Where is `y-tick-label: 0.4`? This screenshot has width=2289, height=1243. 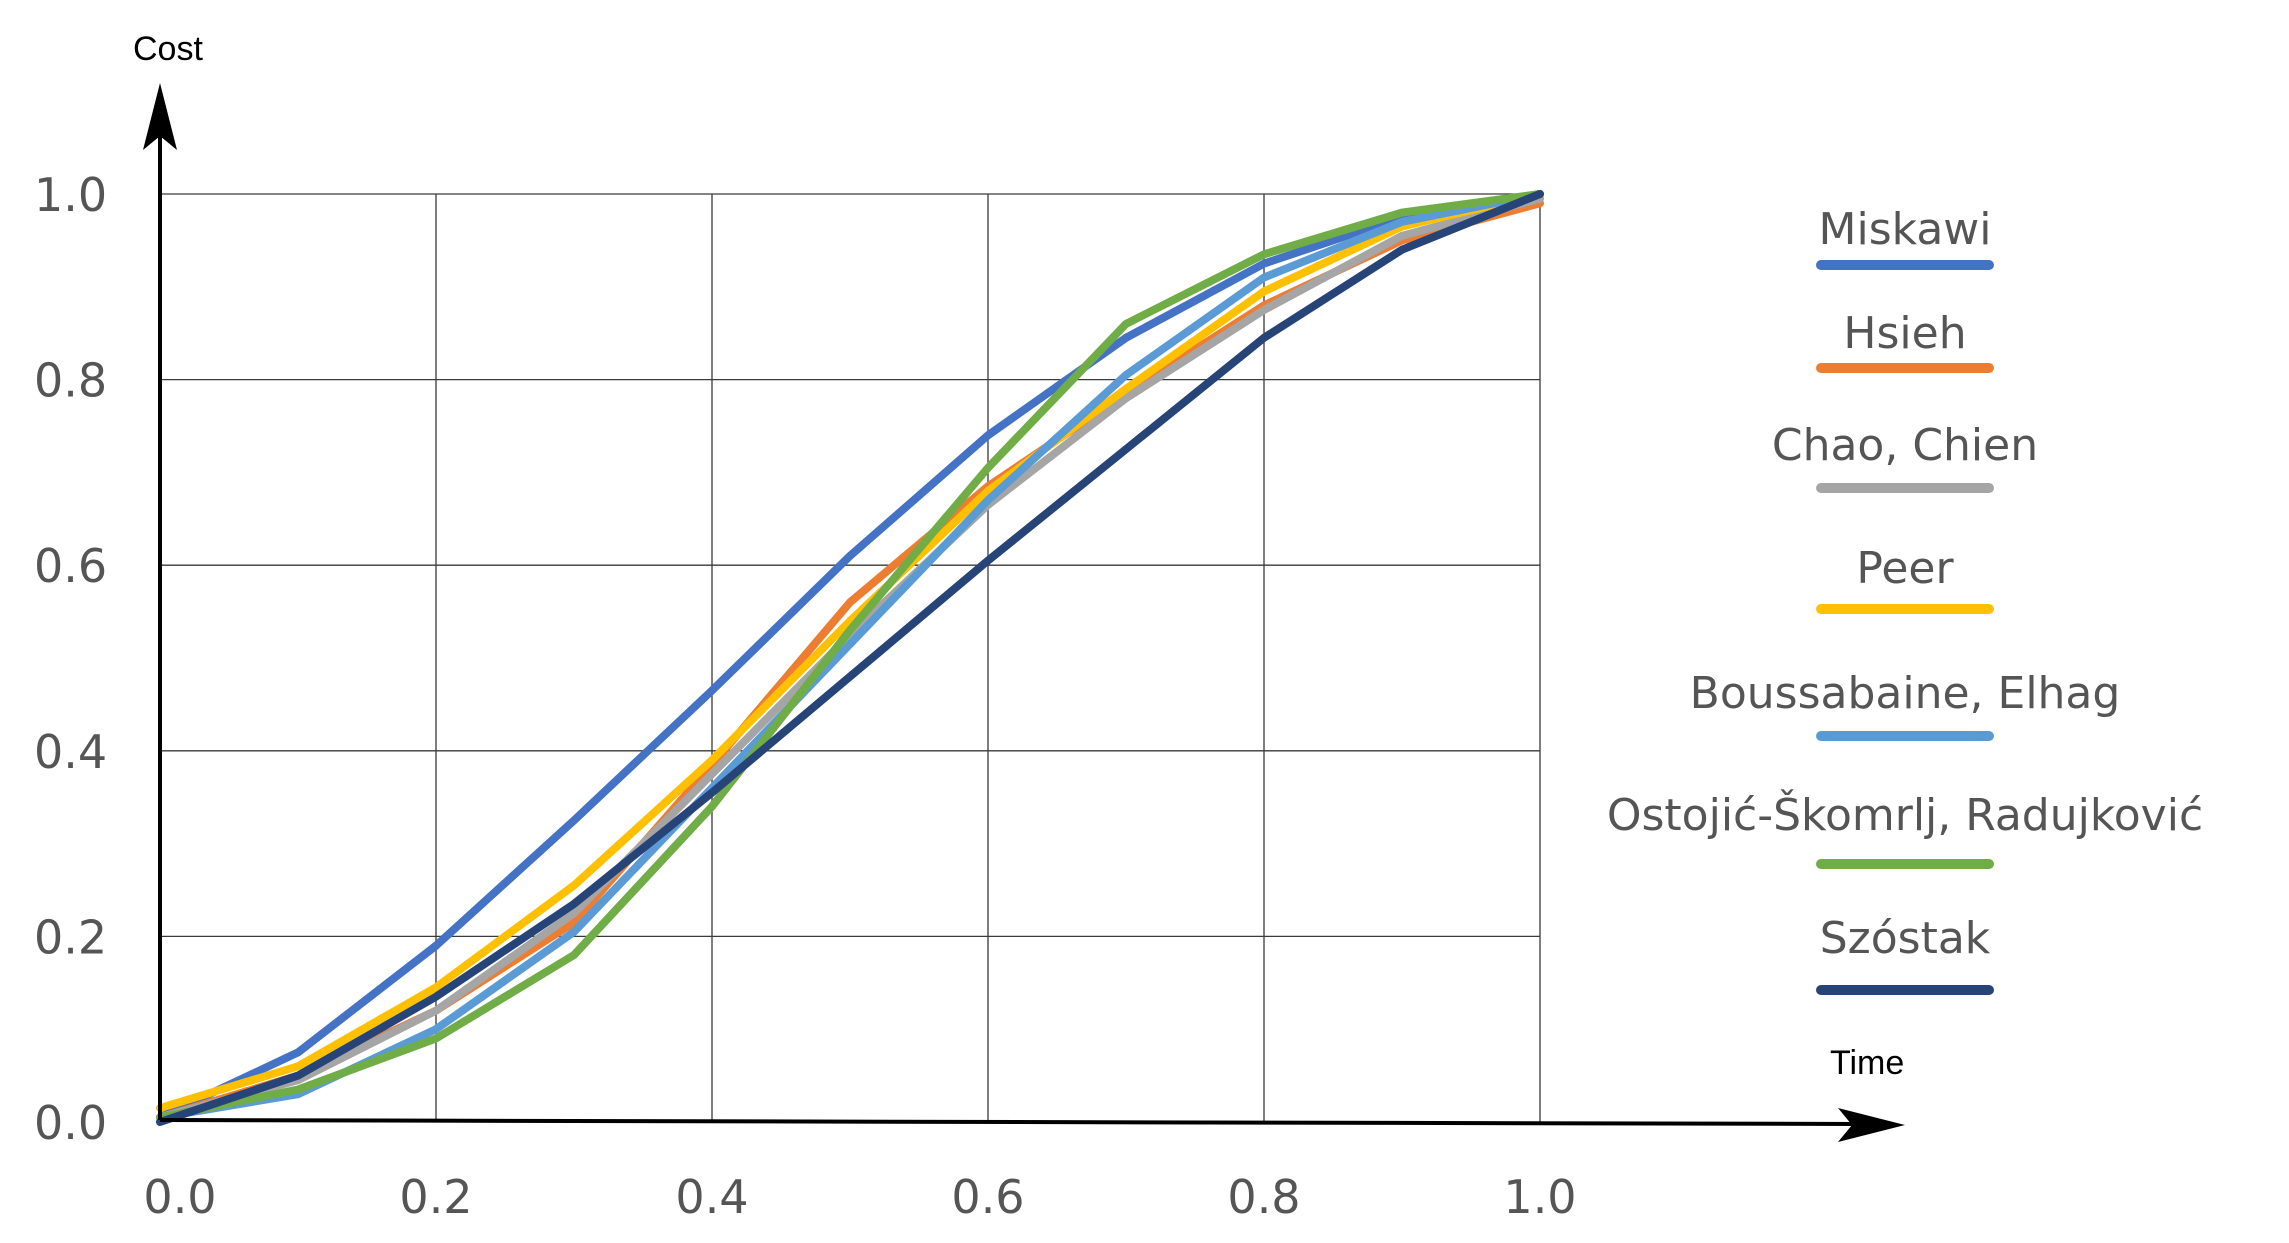 y-tick-label: 0.4 is located at coordinates (70, 752).